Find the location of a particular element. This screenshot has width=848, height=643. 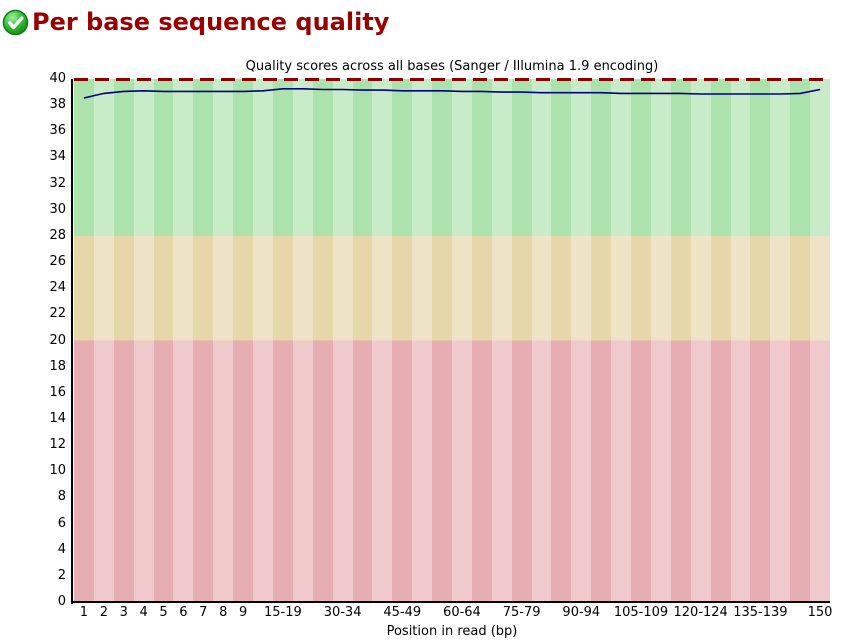

x-tick-label: 5 is located at coordinates (163, 612).